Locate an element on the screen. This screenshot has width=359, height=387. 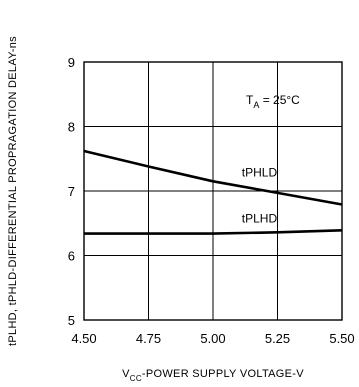
y-tick-label: 9 is located at coordinates (71, 62).